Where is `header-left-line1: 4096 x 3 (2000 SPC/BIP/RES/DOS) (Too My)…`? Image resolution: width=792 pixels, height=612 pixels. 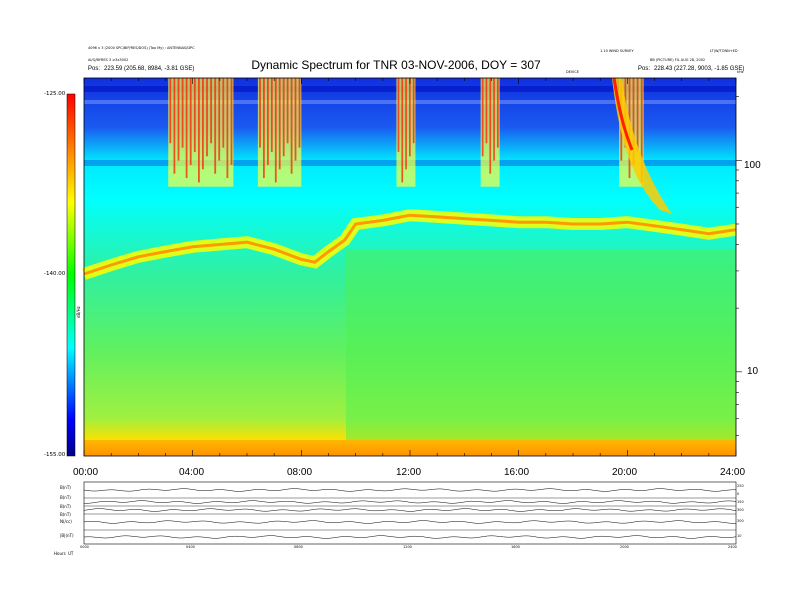 header-left-line1: 4096 x 3 (2000 SPC/BIP/RES/DOS) (Too My)… is located at coordinates (141, 48).